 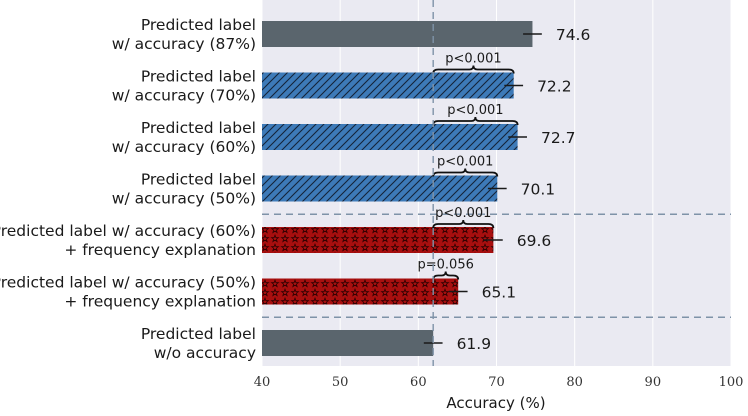 What do you see at coordinates (205, 353) in the screenshot?
I see `y-axis-label: w/o accuracy` at bounding box center [205, 353].